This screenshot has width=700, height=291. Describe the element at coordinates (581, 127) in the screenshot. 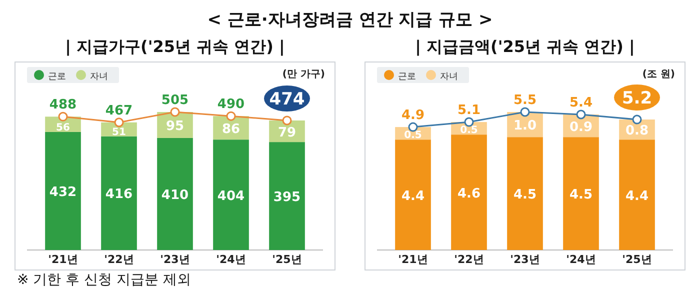

I see `data-label: 0.9` at that location.